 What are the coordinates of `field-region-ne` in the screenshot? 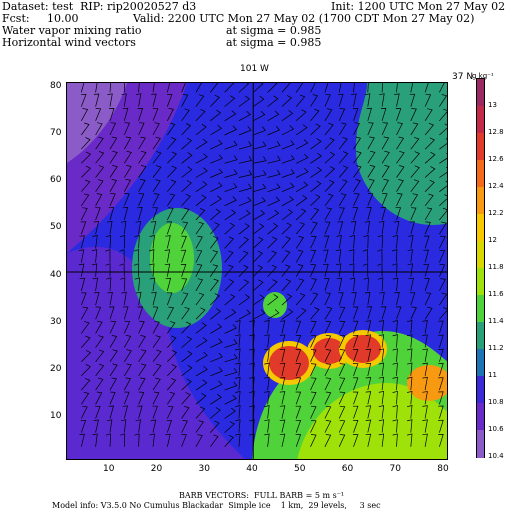 It's located at (401, 154).